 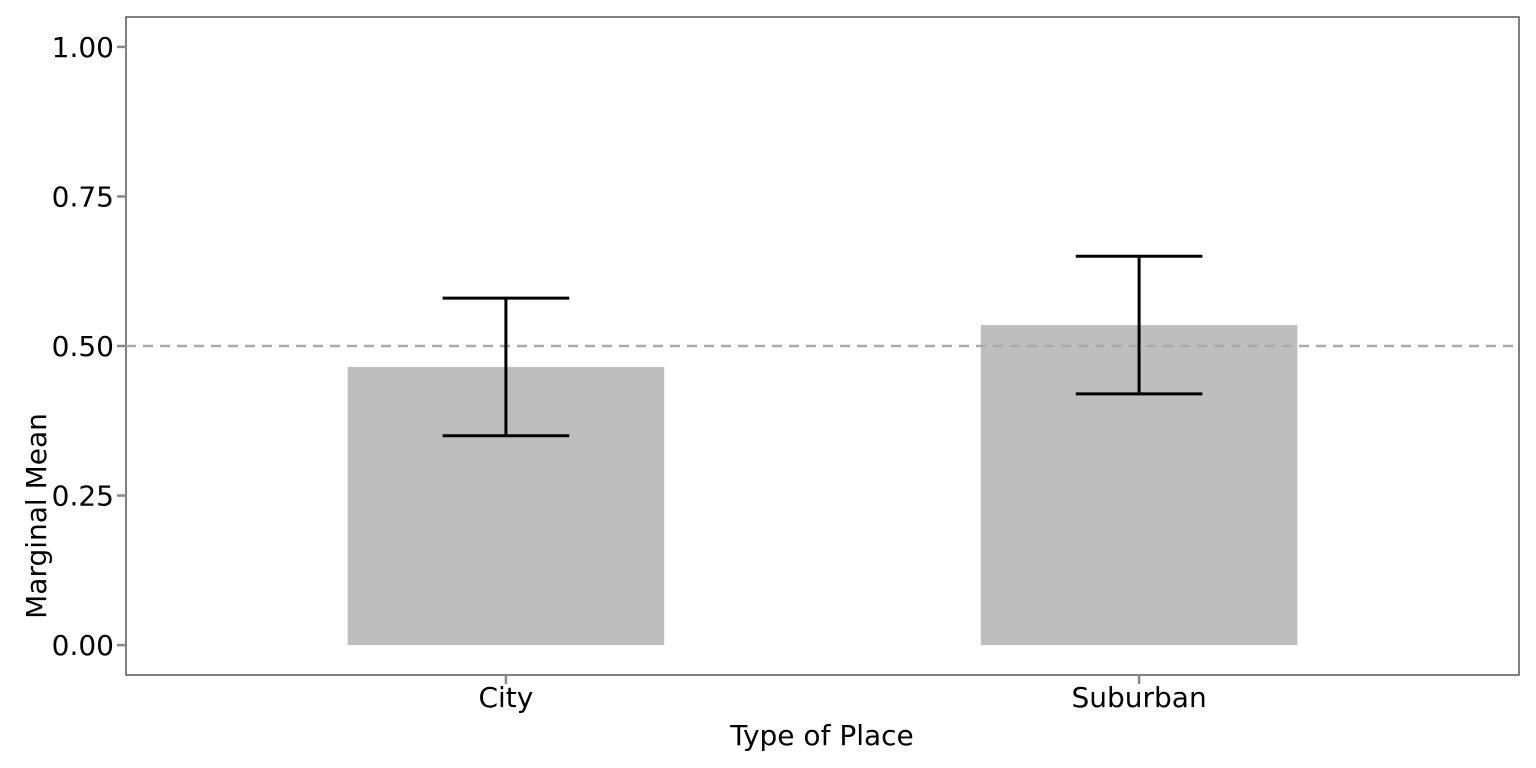 What do you see at coordinates (83, 645) in the screenshot?
I see `y-tick-label: 0.00` at bounding box center [83, 645].